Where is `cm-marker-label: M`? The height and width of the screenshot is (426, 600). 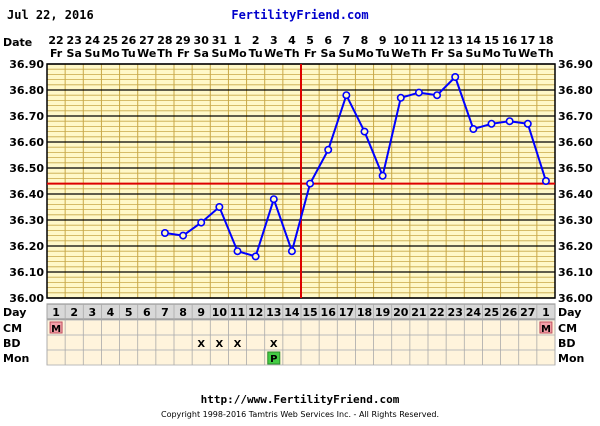
cm-marker-label: M is located at coordinates (56, 329).